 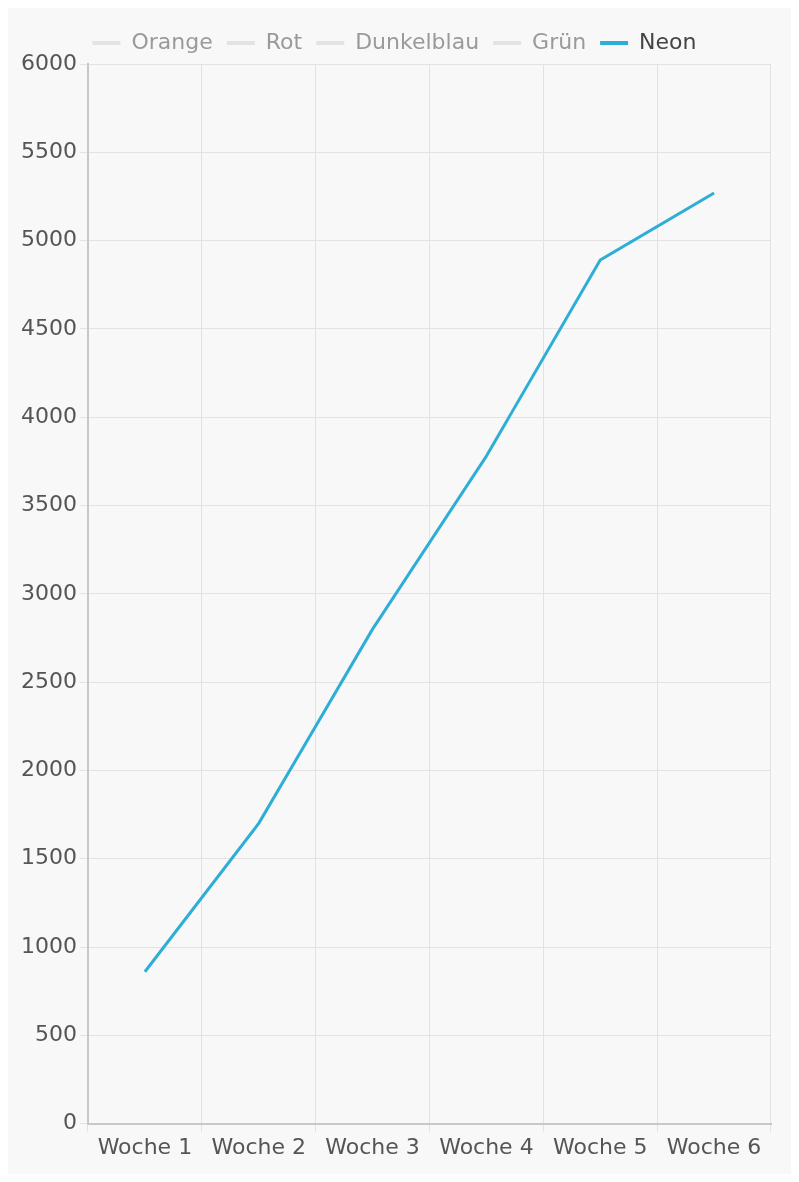 What do you see at coordinates (417, 41) in the screenshot?
I see `legend-label: Dunkelblau` at bounding box center [417, 41].